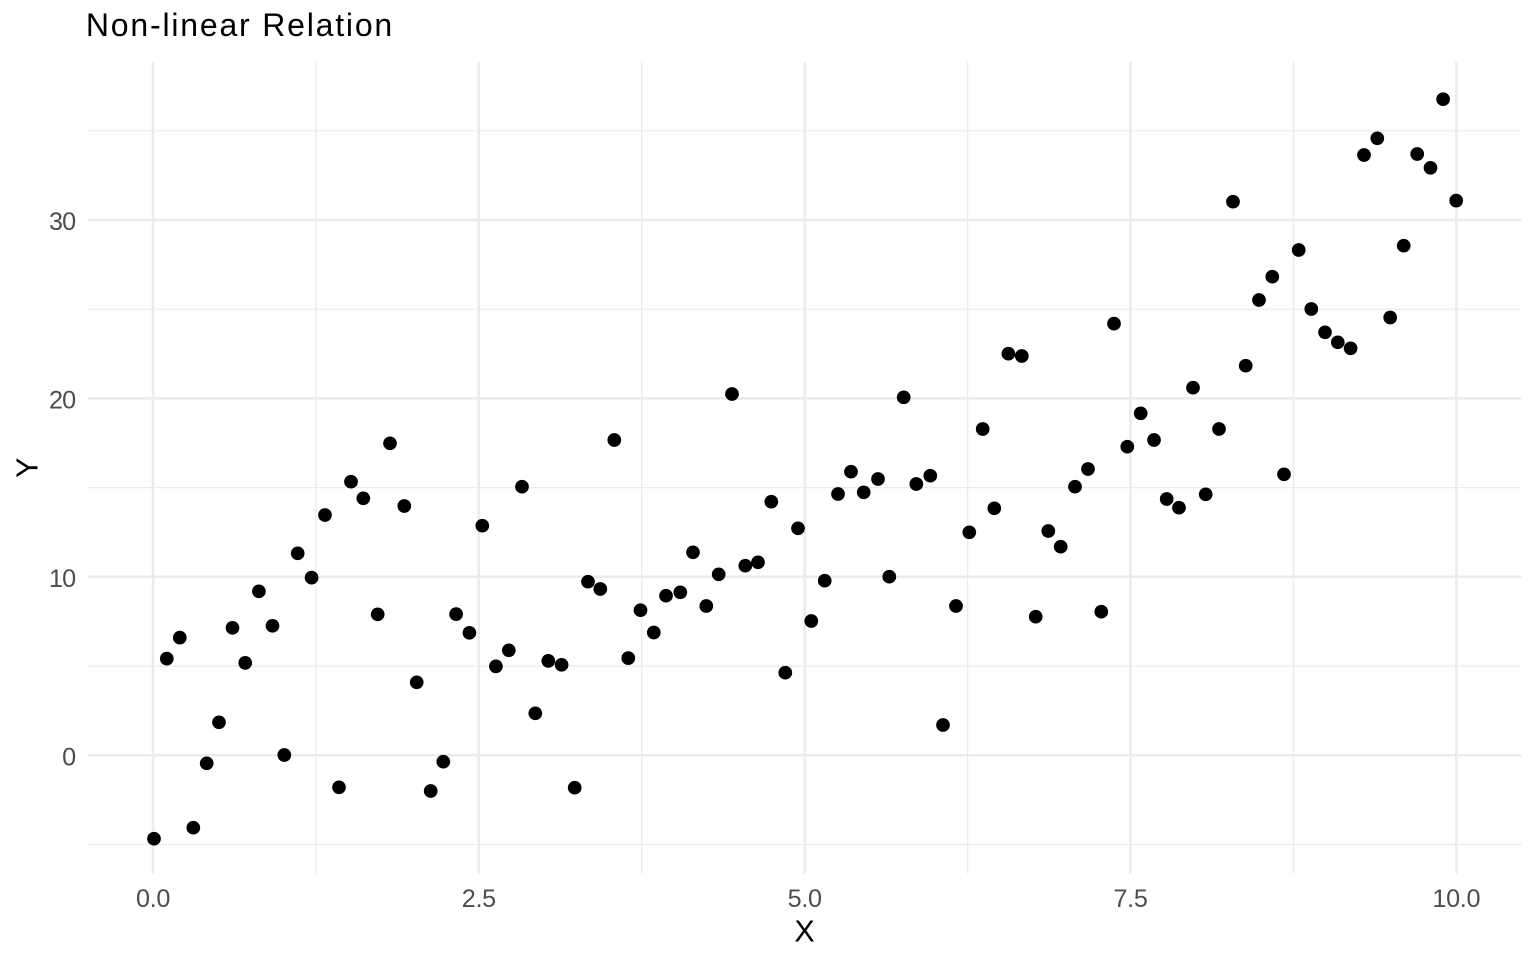  Describe the element at coordinates (69, 757) in the screenshot. I see `svg-text: 0` at that location.